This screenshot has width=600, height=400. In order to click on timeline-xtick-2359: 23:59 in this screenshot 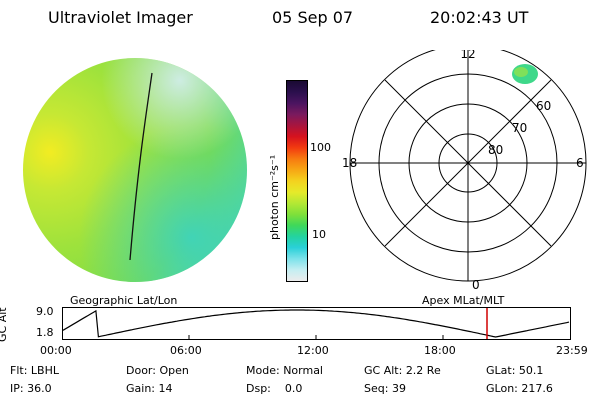, I will do `click(572, 350)`.